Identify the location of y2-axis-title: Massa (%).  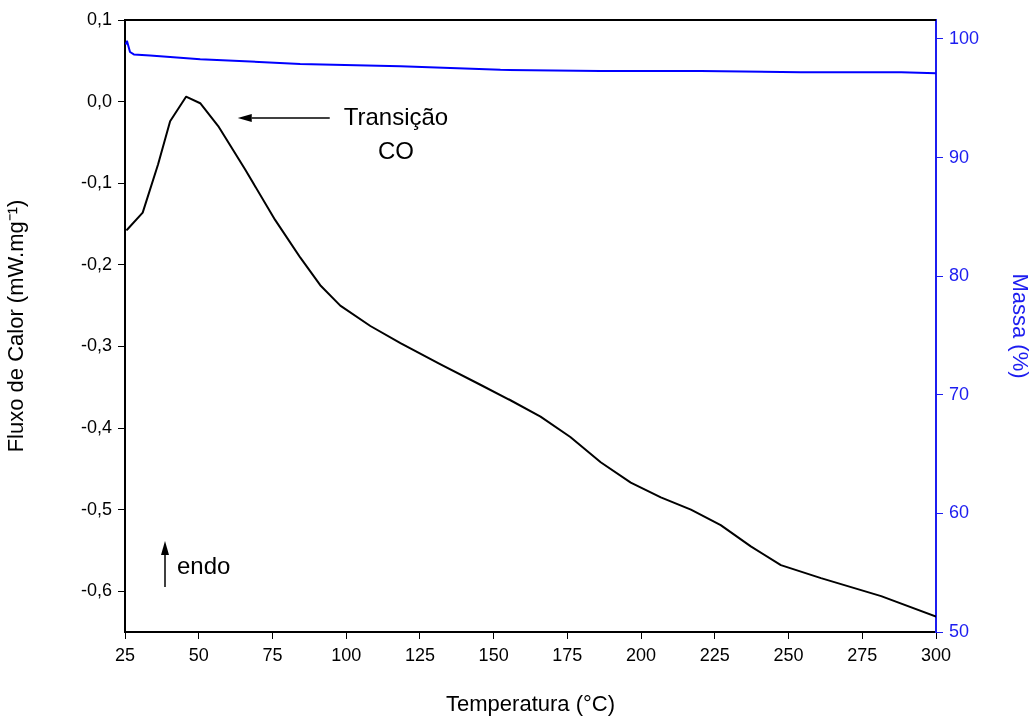
(1020, 326).